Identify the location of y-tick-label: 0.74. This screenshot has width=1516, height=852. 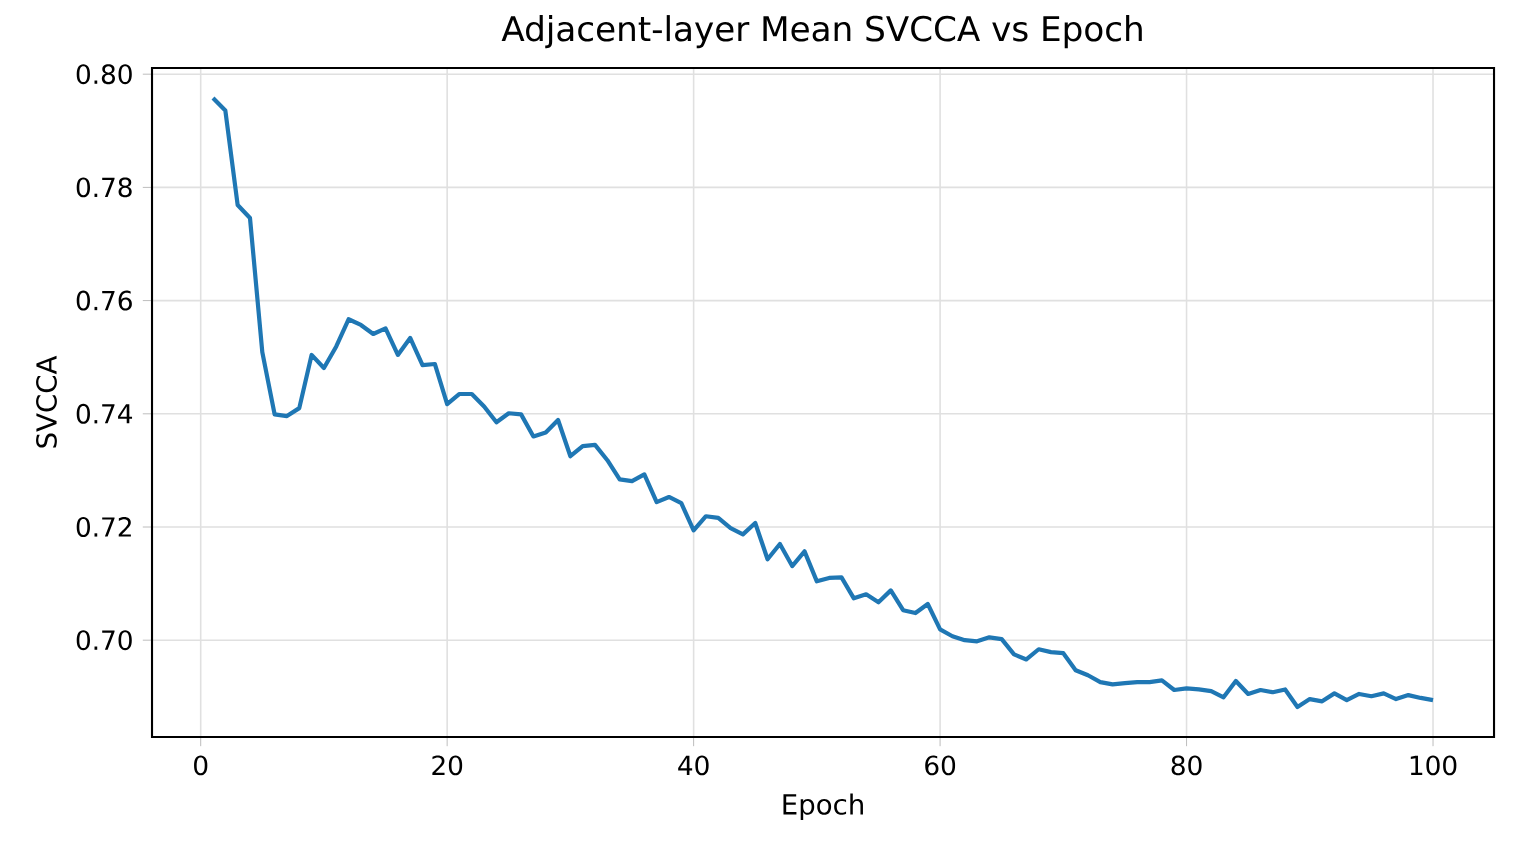
(104, 413).